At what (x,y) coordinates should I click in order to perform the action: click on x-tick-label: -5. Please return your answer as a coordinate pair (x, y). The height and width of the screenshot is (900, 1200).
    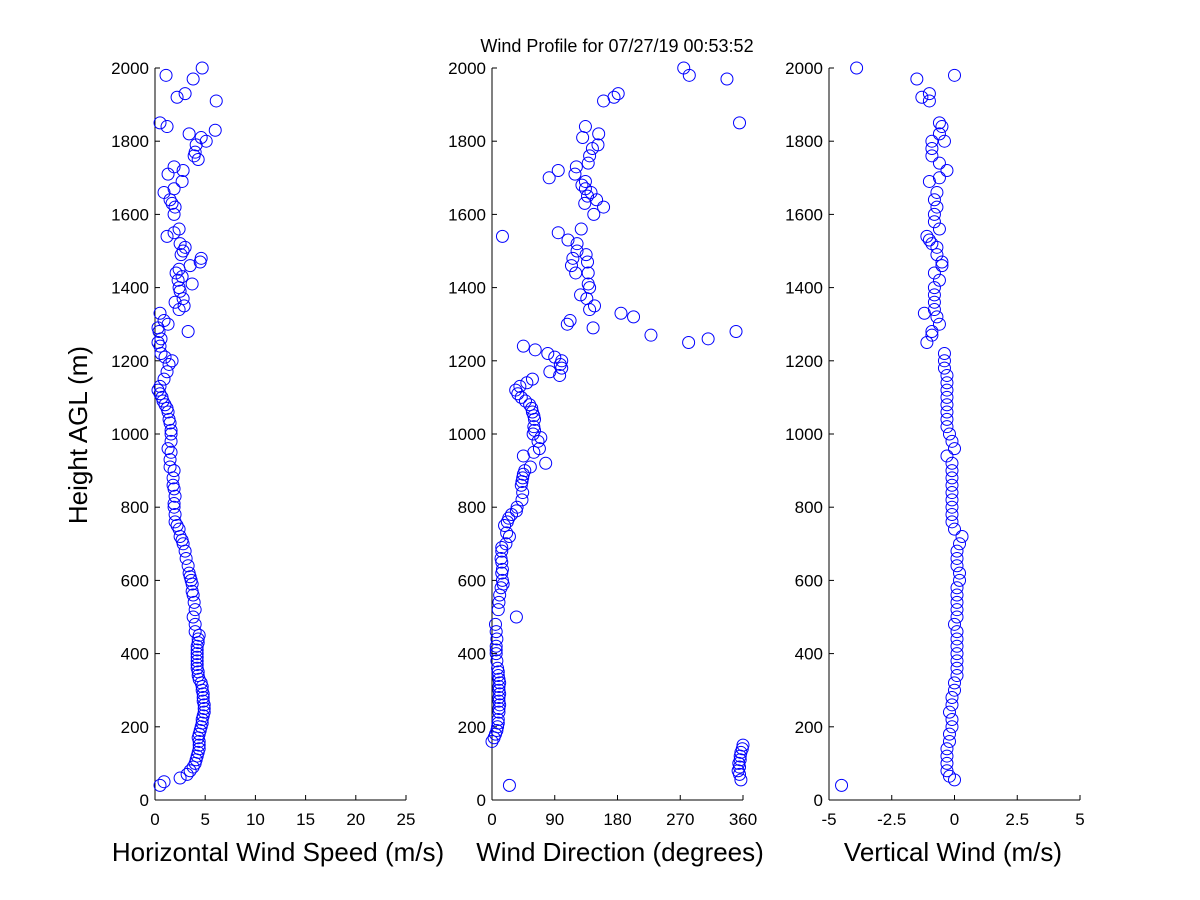
    Looking at the image, I should click on (828, 819).